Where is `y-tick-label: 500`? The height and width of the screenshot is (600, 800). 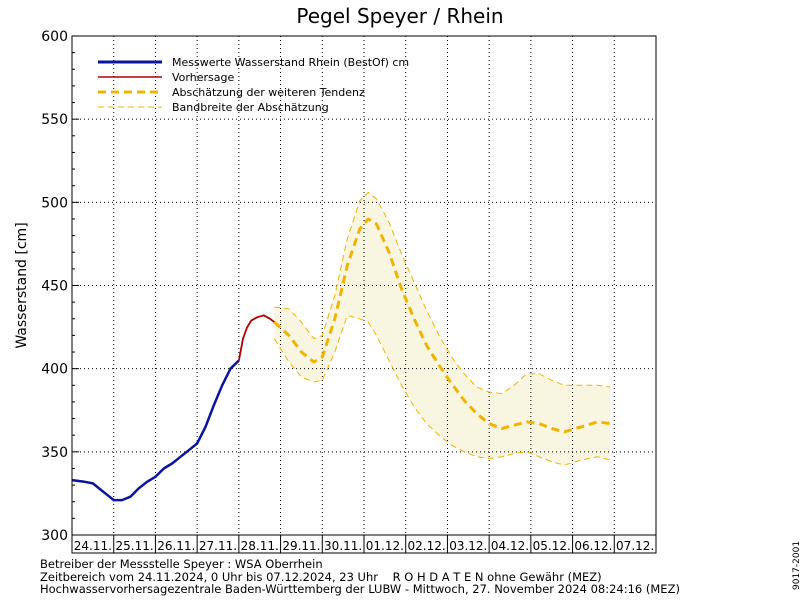 y-tick-label: 500 is located at coordinates (54, 203).